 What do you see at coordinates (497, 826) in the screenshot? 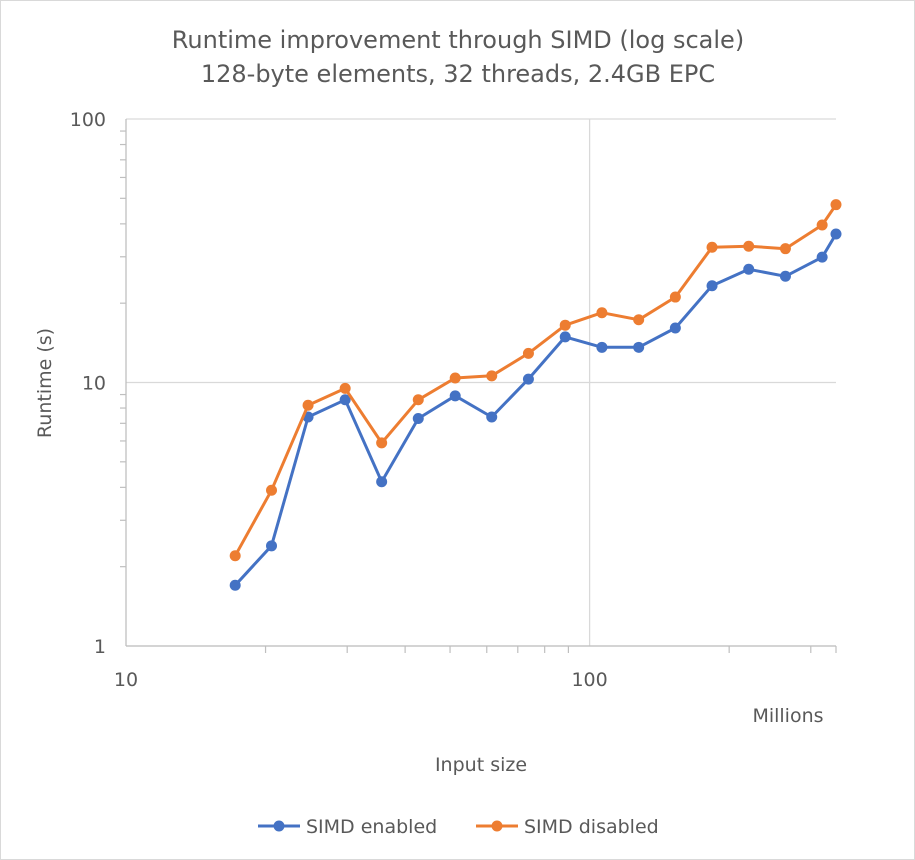
I see `legend-marker-simd-disabled` at bounding box center [497, 826].